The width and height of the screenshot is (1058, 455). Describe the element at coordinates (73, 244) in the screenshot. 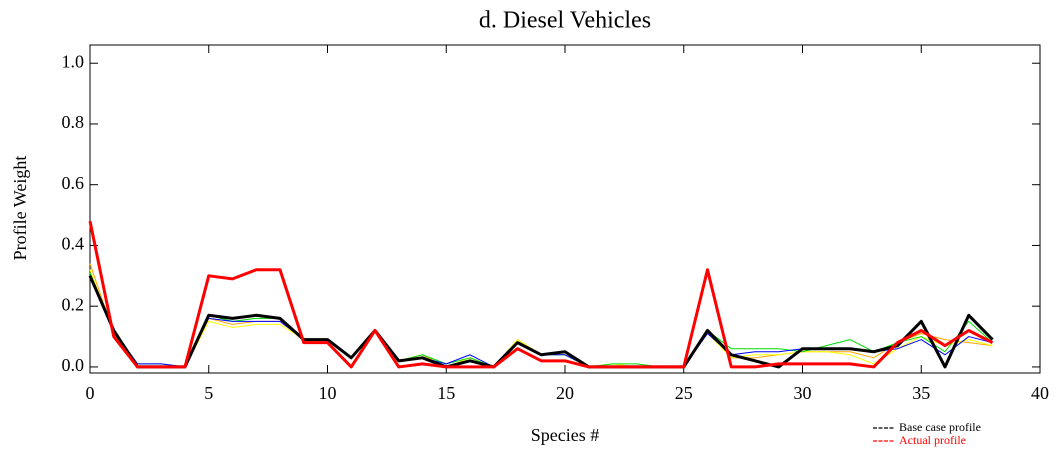

I see `y-tick-label: 0.4` at that location.